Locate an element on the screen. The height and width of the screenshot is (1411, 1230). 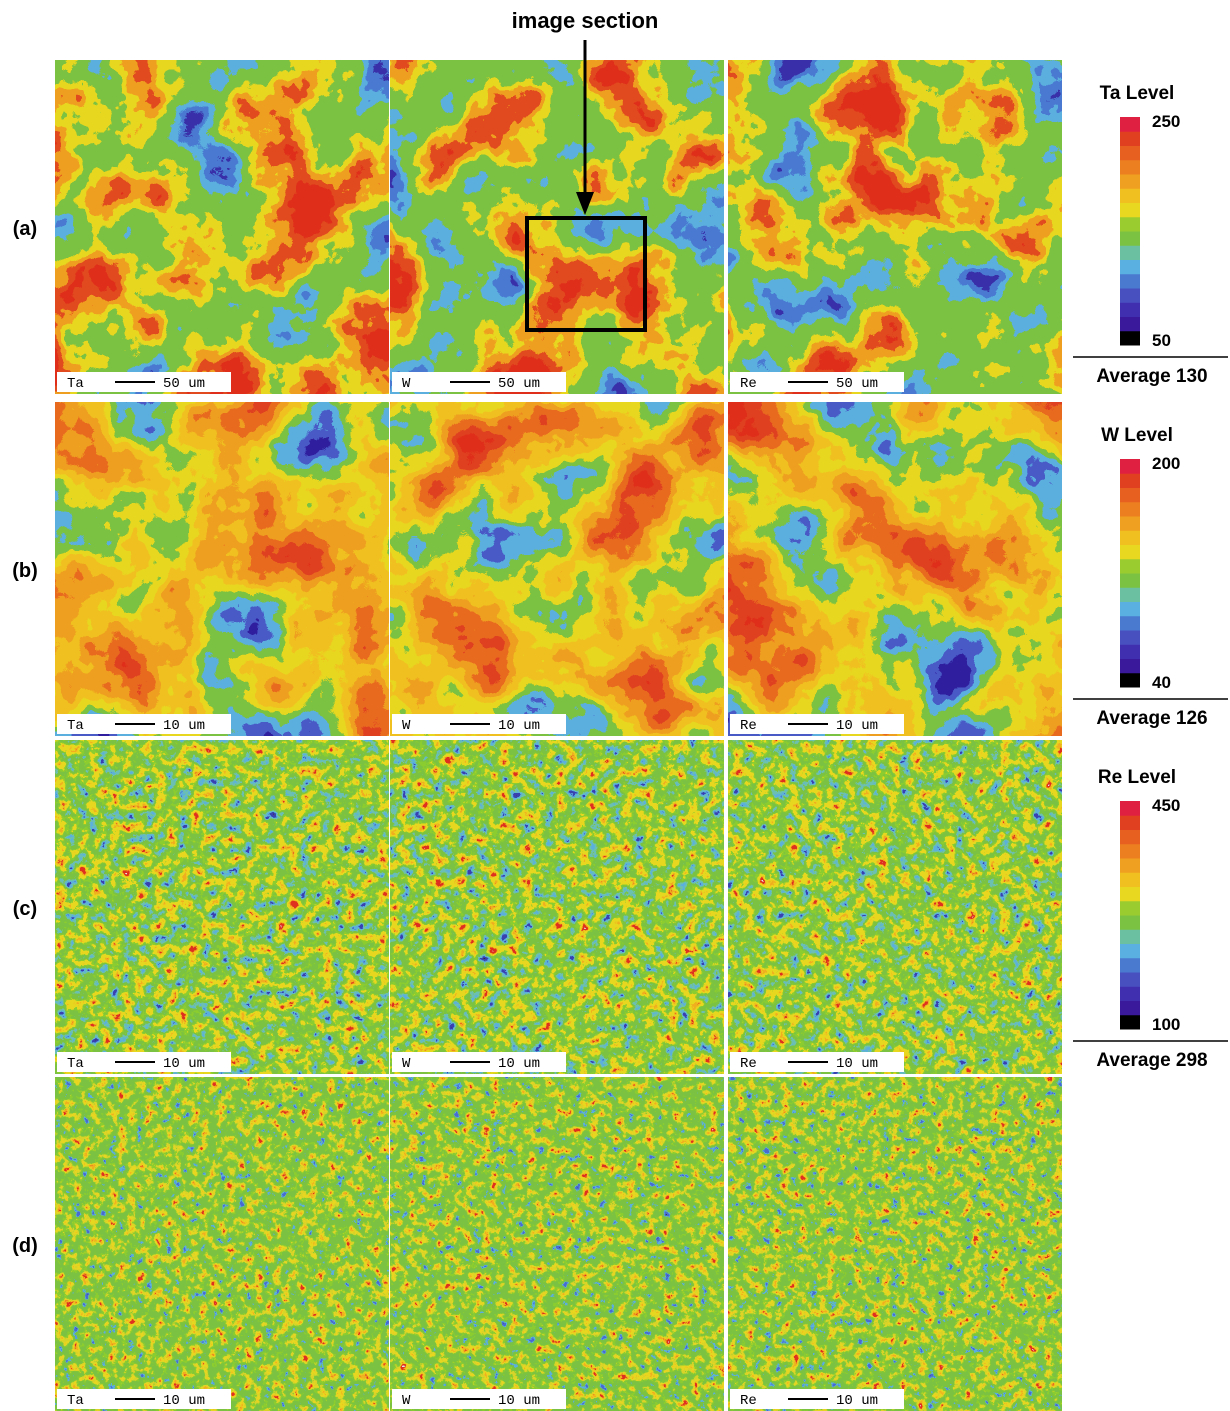
legend-title: W Level is located at coordinates (1137, 435).